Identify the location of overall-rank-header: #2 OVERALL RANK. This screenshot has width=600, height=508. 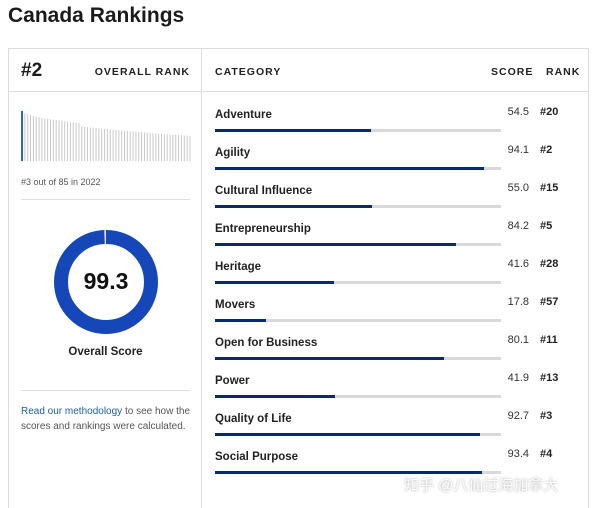
(105, 70).